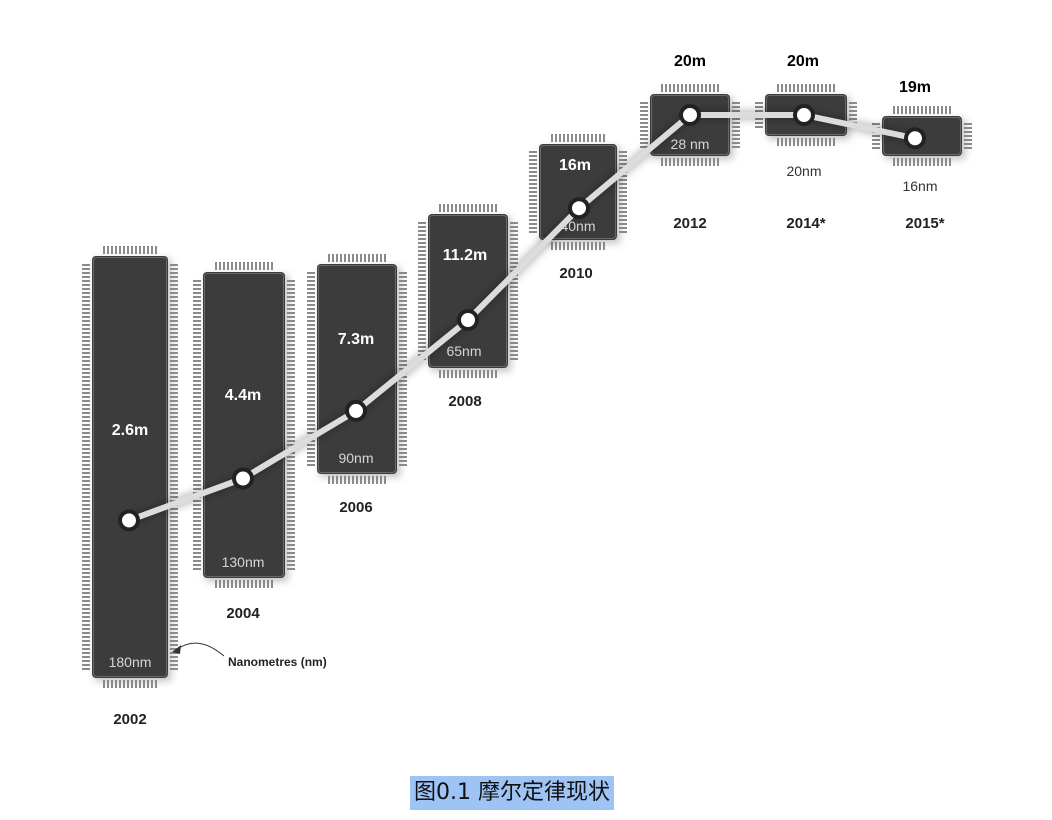 This screenshot has height=820, width=1052. Describe the element at coordinates (243, 613) in the screenshot. I see `year-tick-label: 2004` at that location.